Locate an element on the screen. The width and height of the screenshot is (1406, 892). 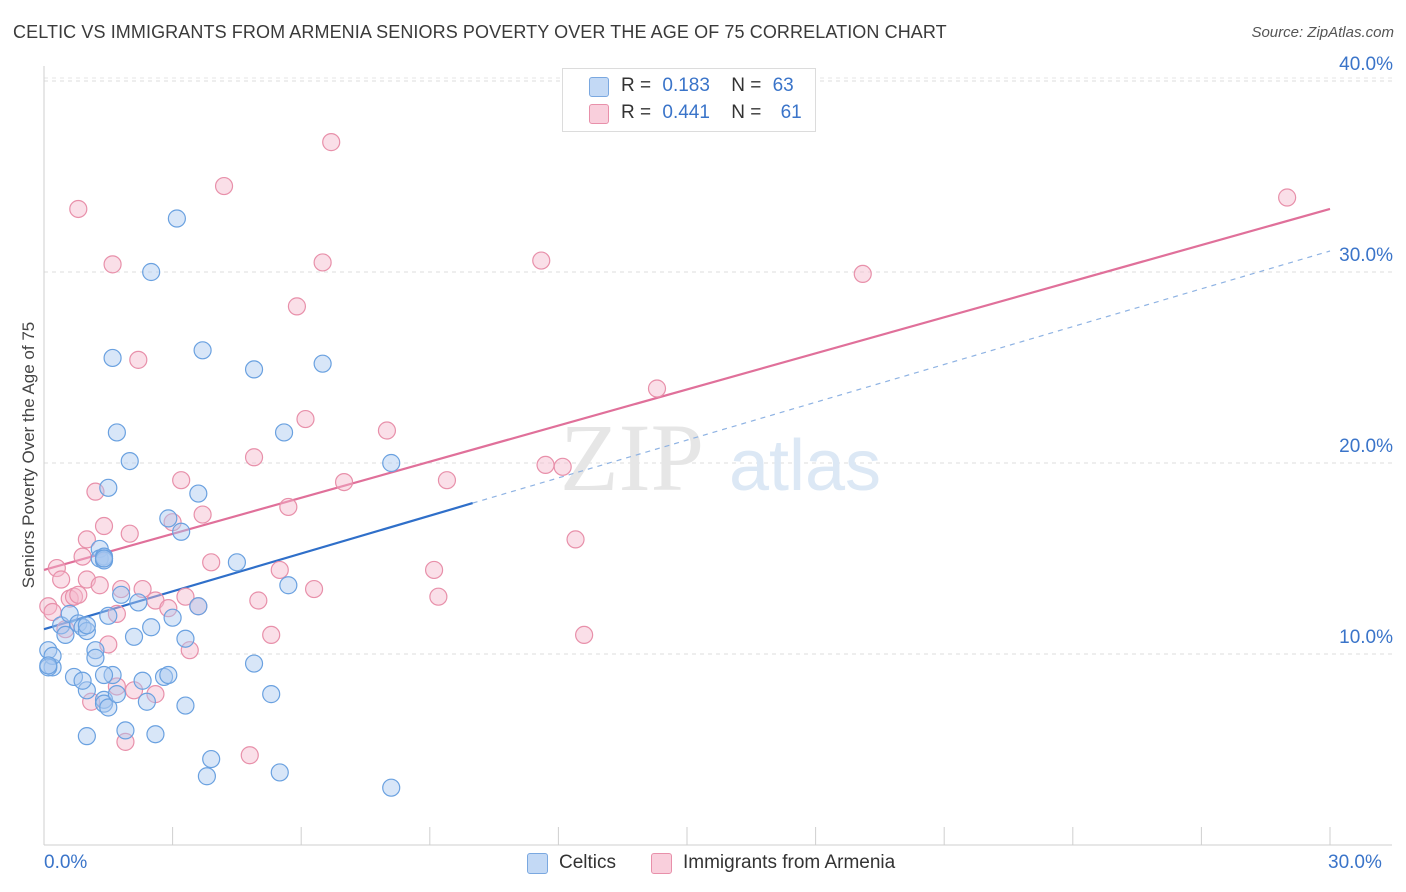
y-tick-label: 30.0% is located at coordinates (1366, 255).